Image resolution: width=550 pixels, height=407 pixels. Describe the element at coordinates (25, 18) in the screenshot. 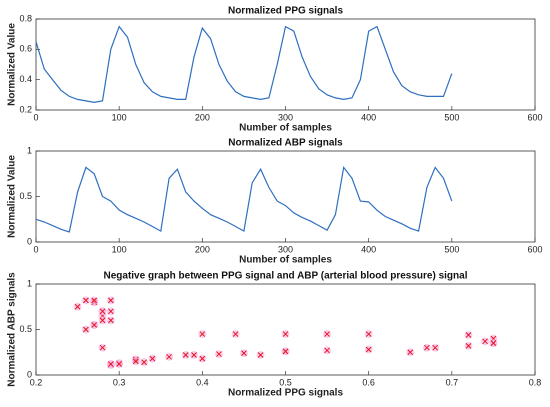

I see `y-tick-label: 0.8` at that location.